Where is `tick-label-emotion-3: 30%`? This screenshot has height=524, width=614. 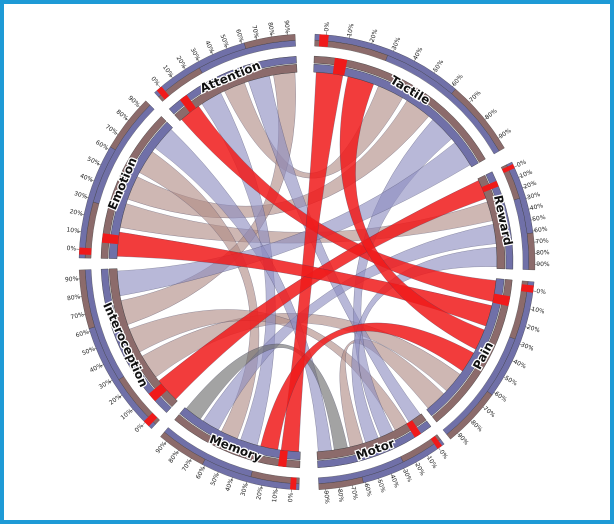 tick-label-emotion-3: 30% is located at coordinates (80, 195).